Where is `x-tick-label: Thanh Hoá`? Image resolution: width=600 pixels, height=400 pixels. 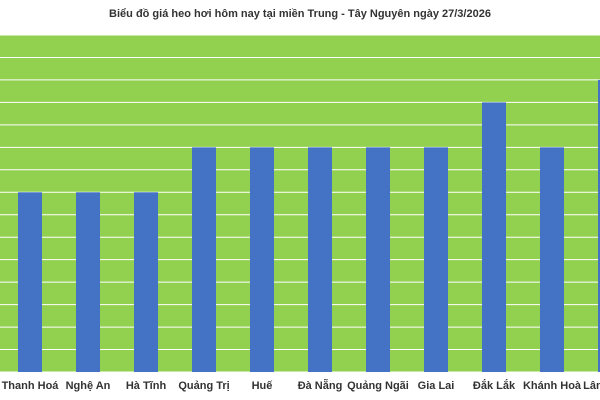
x-tick-label: Thanh Hoá is located at coordinates (31, 386).